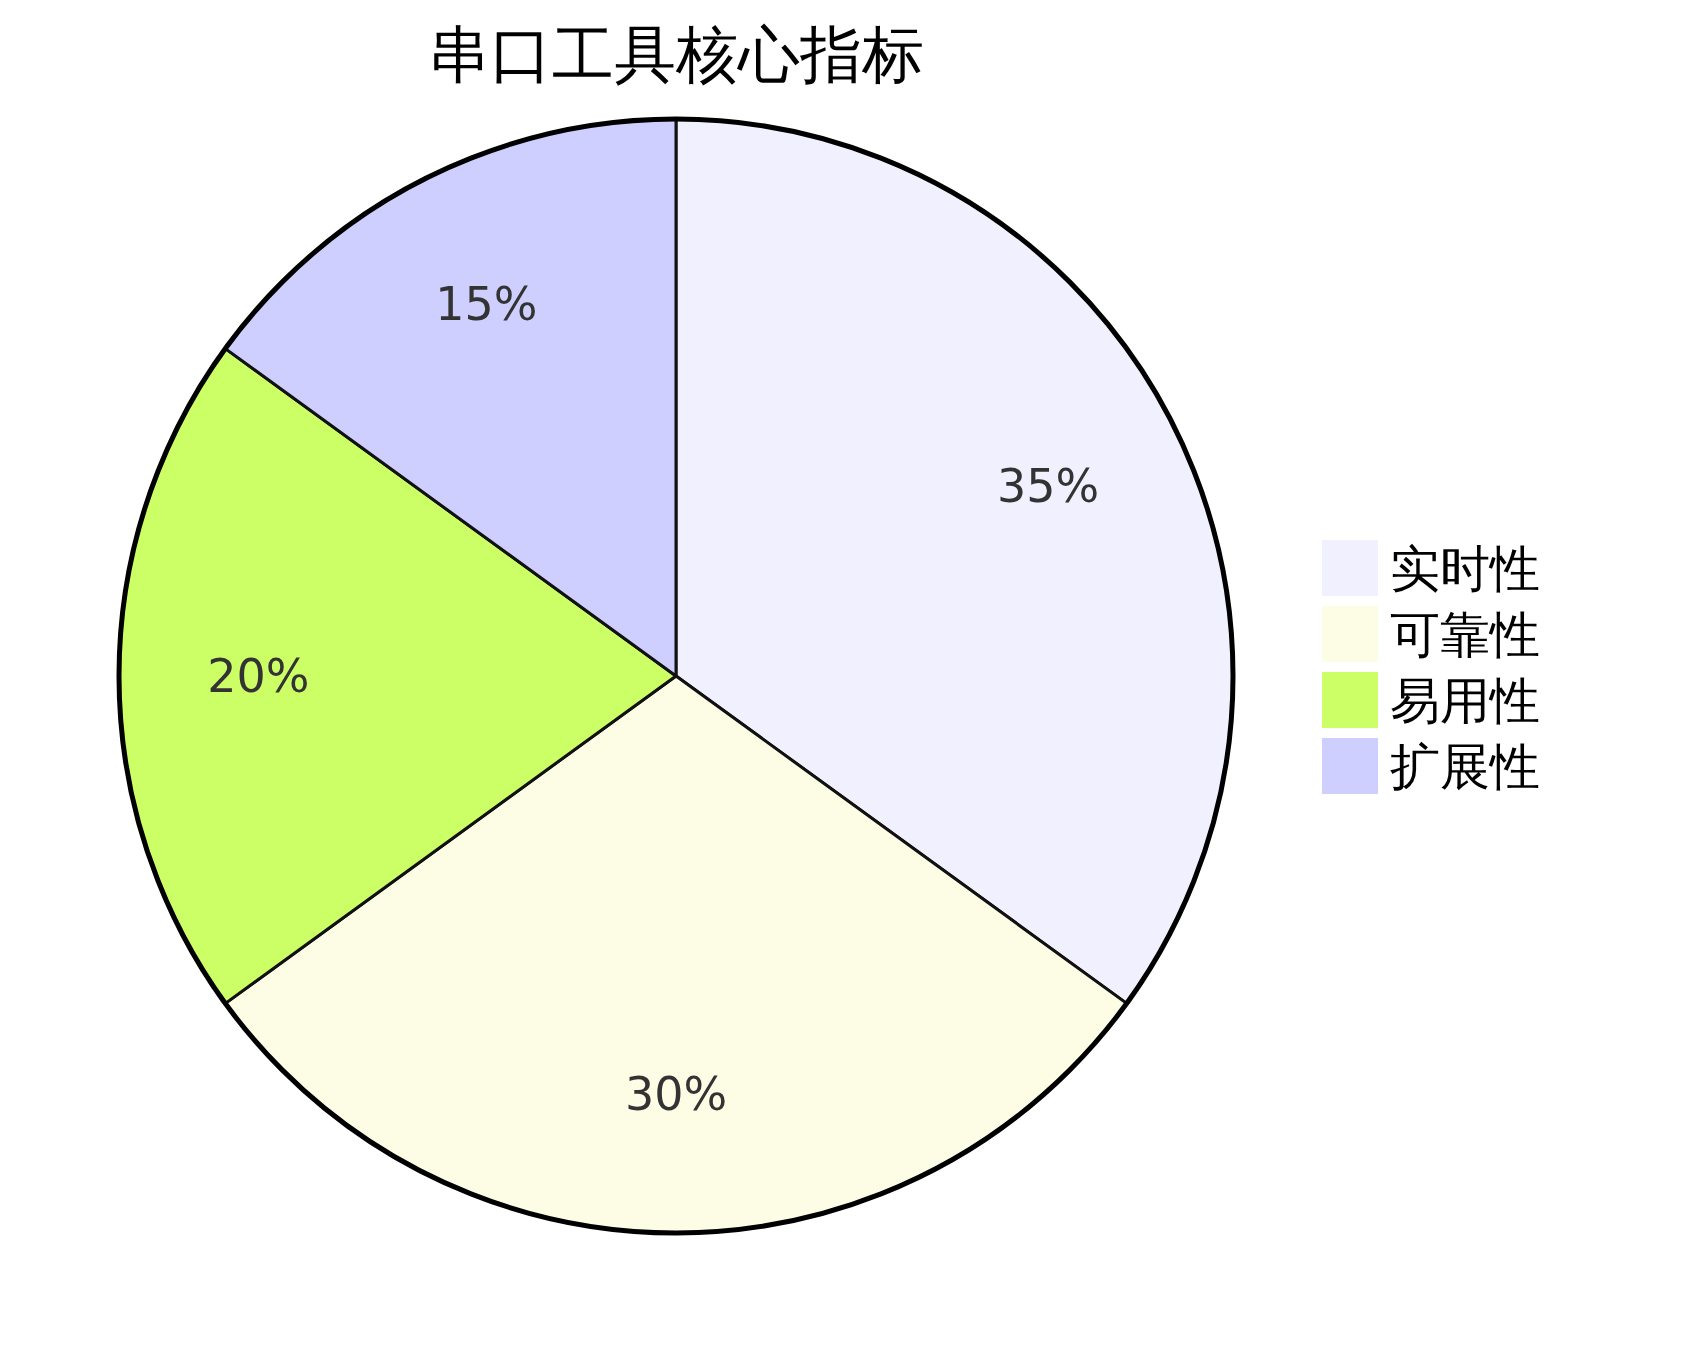 This screenshot has width=1695, height=1350. Describe the element at coordinates (1465, 569) in the screenshot. I see `slice-label: 实时性` at that location.